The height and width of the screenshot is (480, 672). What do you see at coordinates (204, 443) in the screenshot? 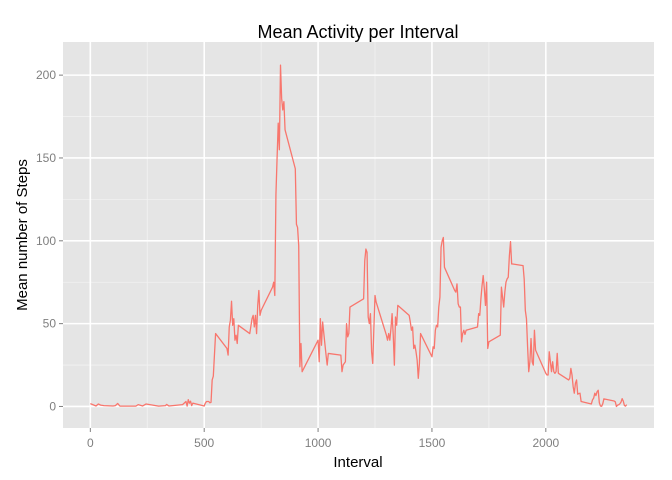
I see `x-tick-label: 500` at bounding box center [204, 443].